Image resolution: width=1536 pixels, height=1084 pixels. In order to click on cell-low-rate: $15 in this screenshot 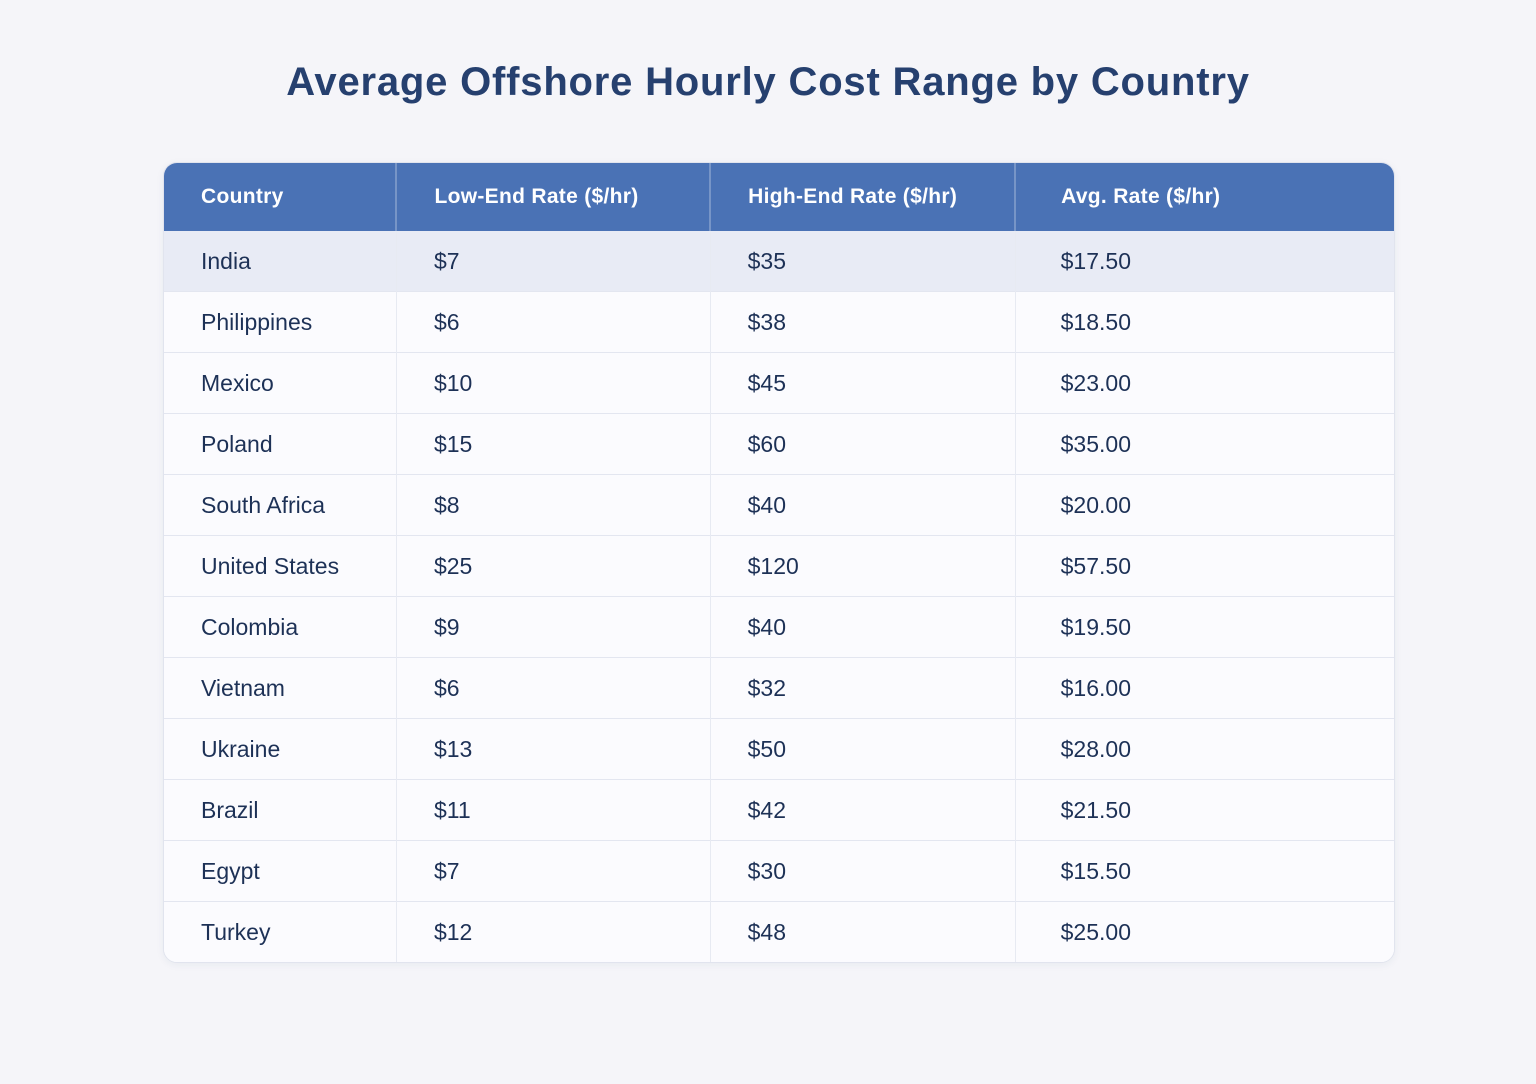, I will do `click(553, 444)`.